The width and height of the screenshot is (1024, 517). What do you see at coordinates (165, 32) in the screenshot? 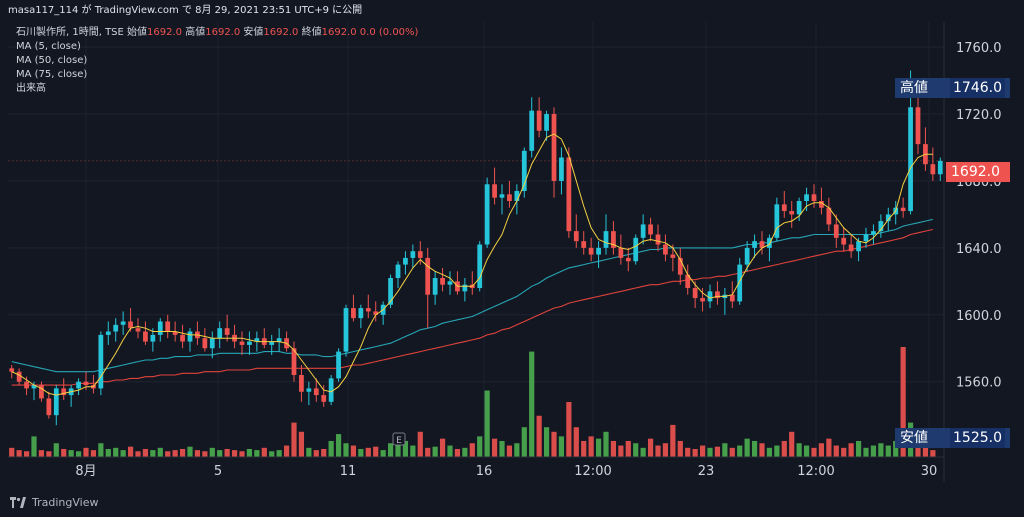
I see `ohlc-open-value: 1692.0` at bounding box center [165, 32].